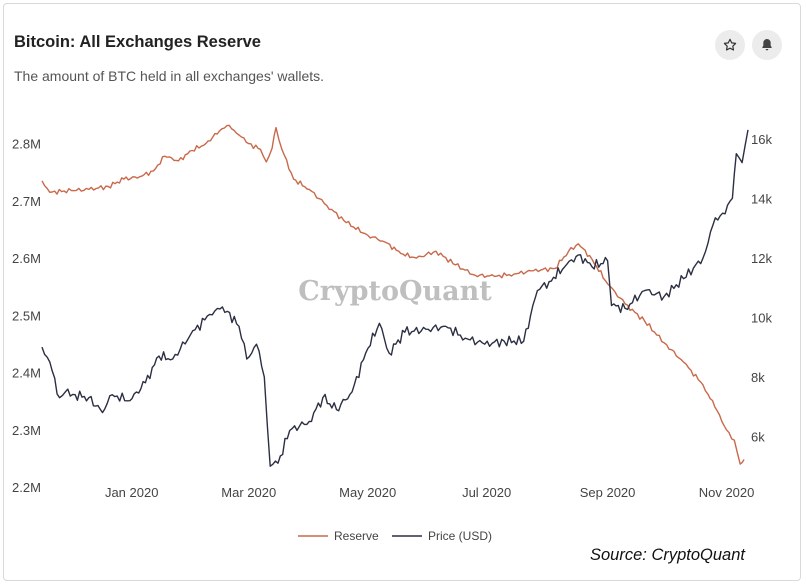 Image resolution: width=806 pixels, height=586 pixels. What do you see at coordinates (761, 288) in the screenshot?
I see `y-axis-right: 6k 8k 10k 12k 14k 16k` at bounding box center [761, 288].